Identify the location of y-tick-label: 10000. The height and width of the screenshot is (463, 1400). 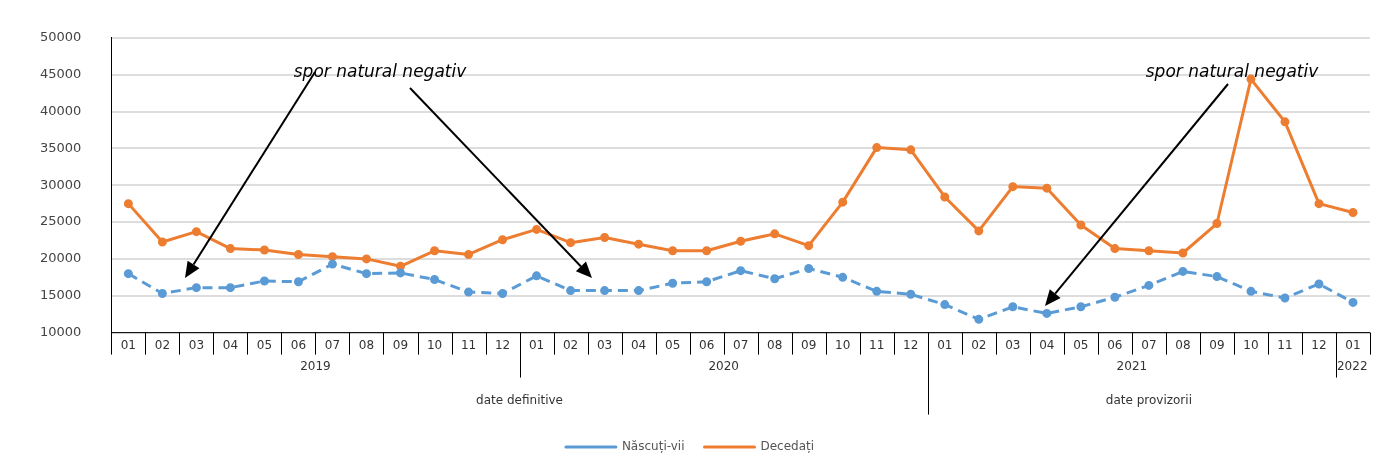
(61, 331).